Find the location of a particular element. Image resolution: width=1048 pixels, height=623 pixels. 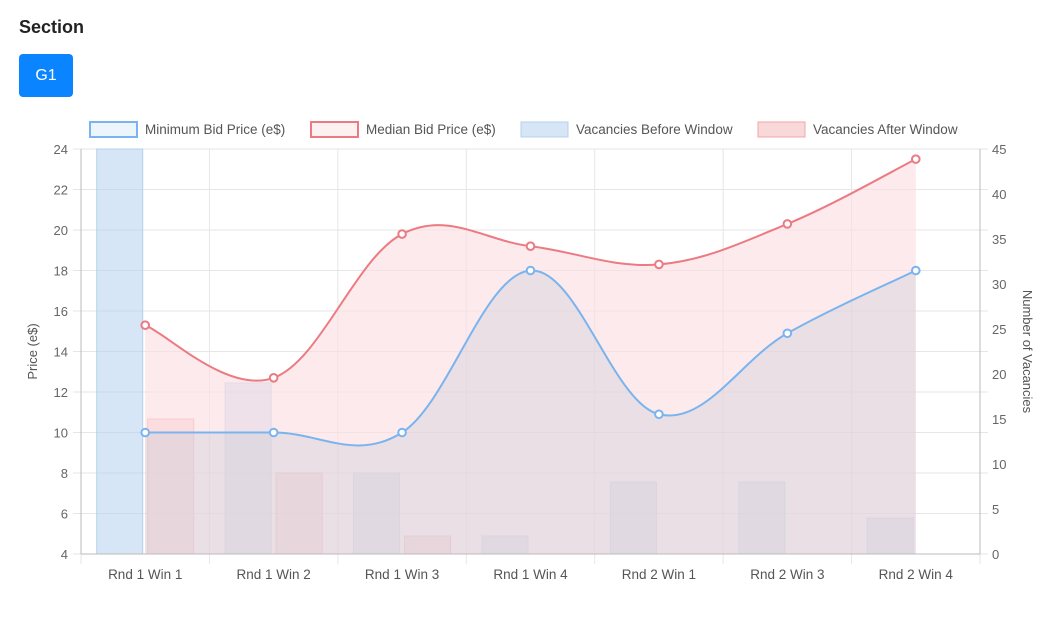

y-left-tick-label: 16 is located at coordinates (61, 311).